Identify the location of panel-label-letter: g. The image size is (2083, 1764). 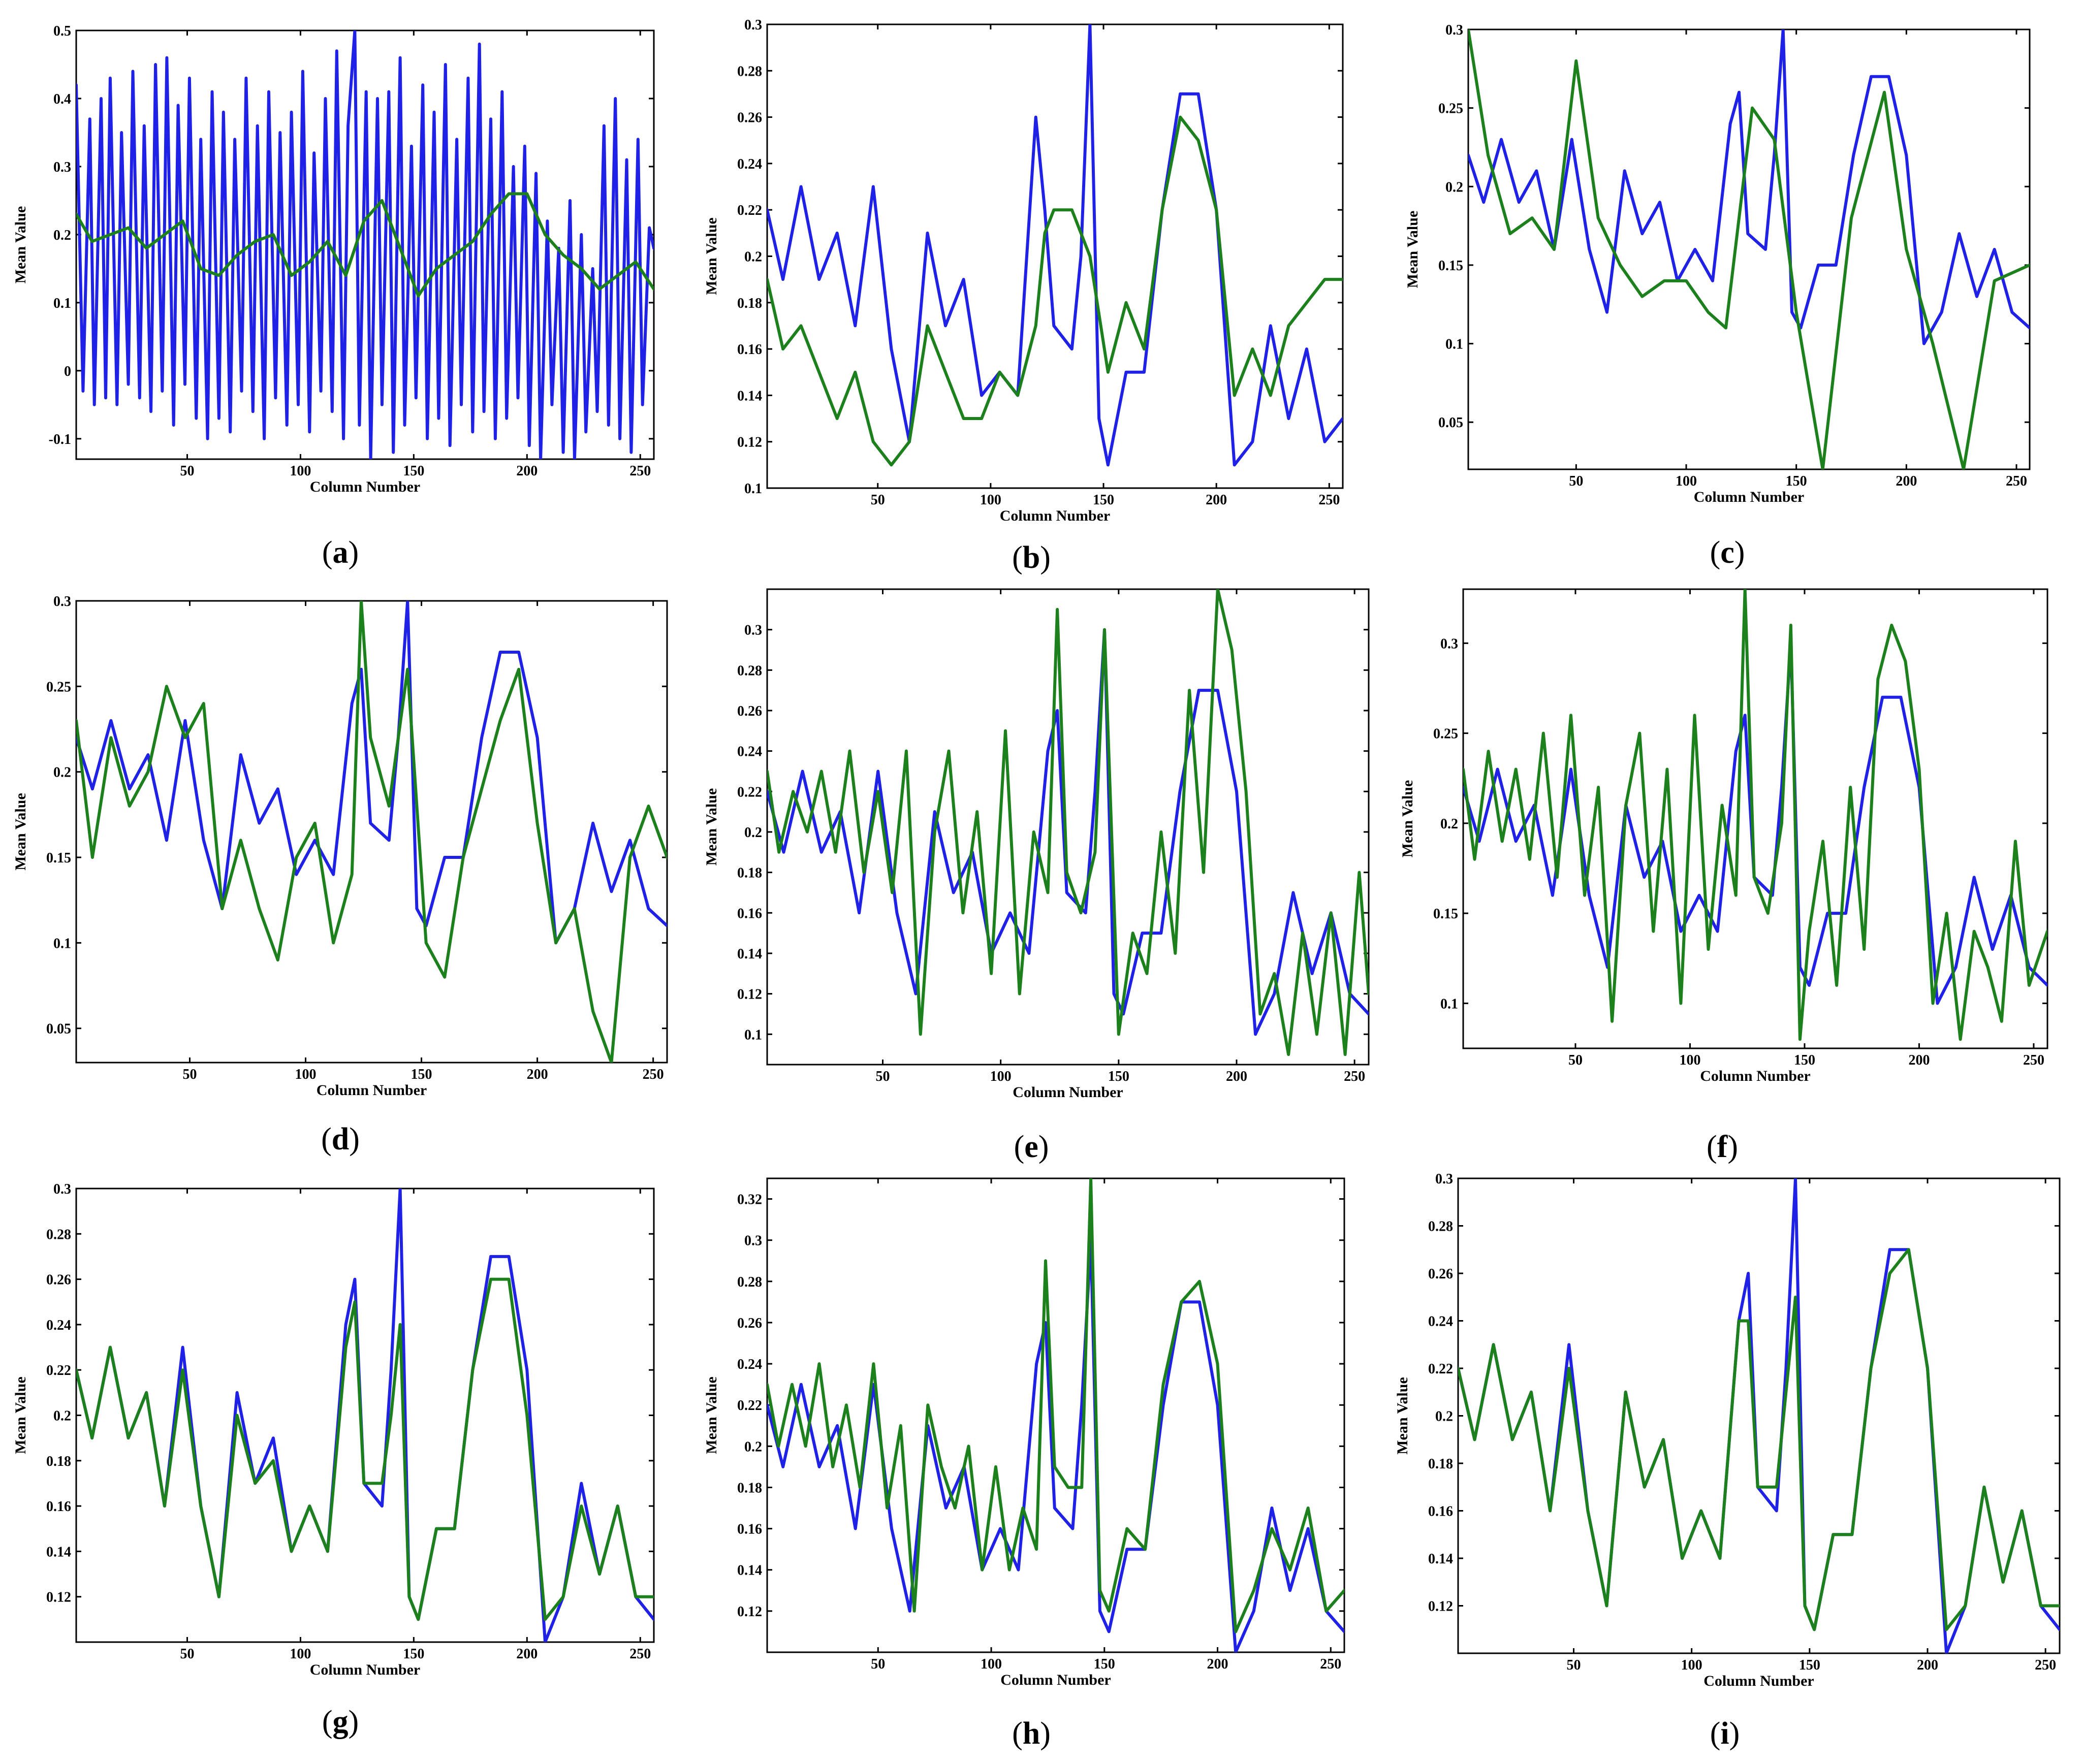
(341, 1722).